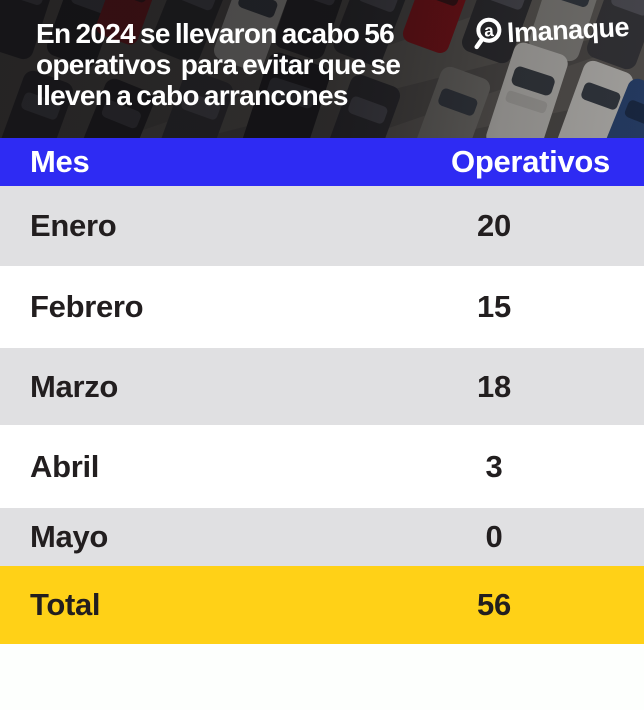 The image size is (644, 710). Describe the element at coordinates (60, 161) in the screenshot. I see `column-header-mes: Mes` at that location.